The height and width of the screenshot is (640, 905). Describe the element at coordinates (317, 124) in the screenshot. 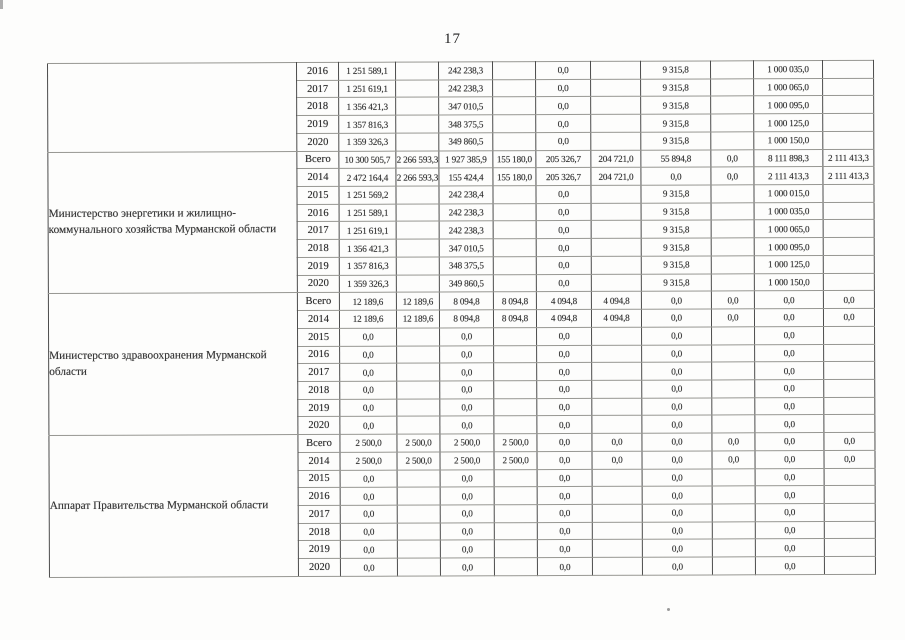

I see `year-cell: 2019` at that location.